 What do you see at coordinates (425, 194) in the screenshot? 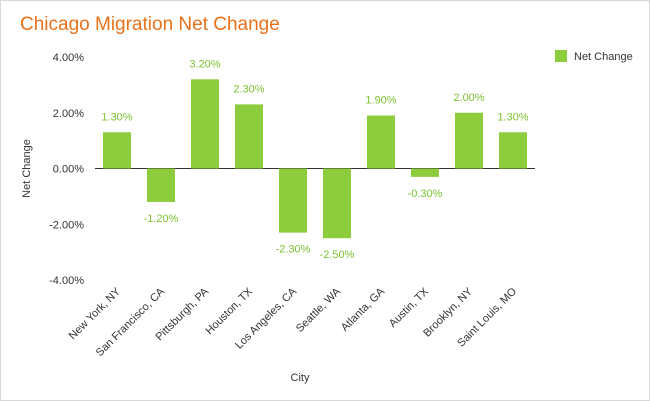
I see `data-label: -0.30%` at bounding box center [425, 194].